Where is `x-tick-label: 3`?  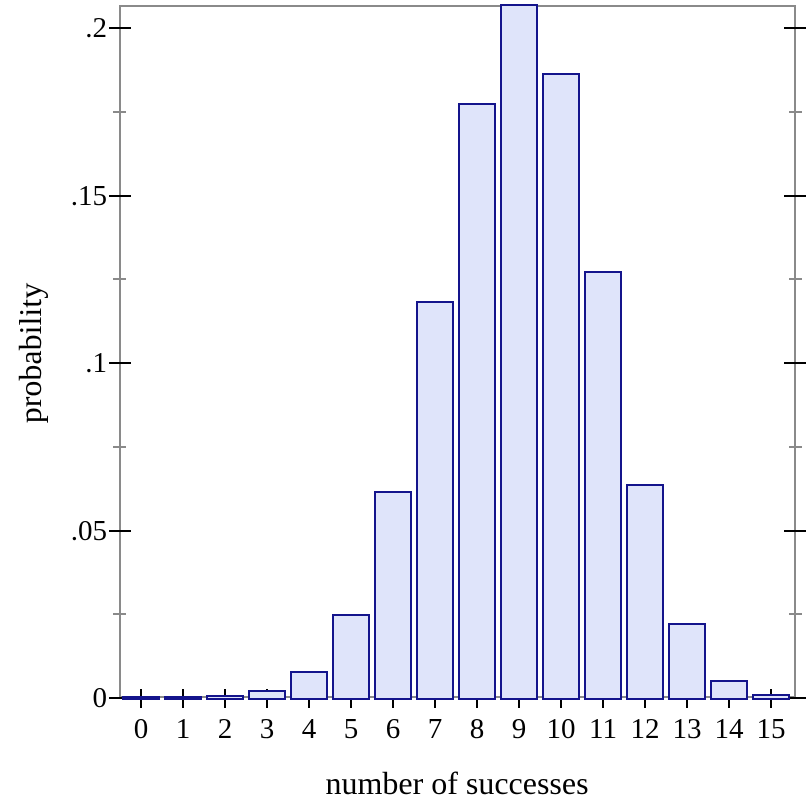 x-tick-label: 3 is located at coordinates (267, 729).